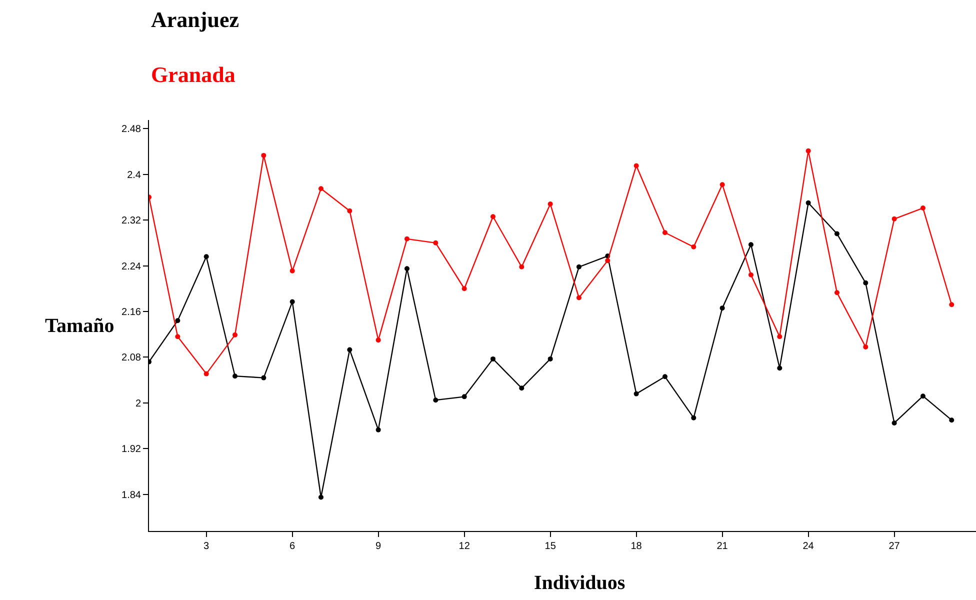 This screenshot has height=600, width=976. Describe the element at coordinates (207, 546) in the screenshot. I see `x-tick-label: 3` at that location.